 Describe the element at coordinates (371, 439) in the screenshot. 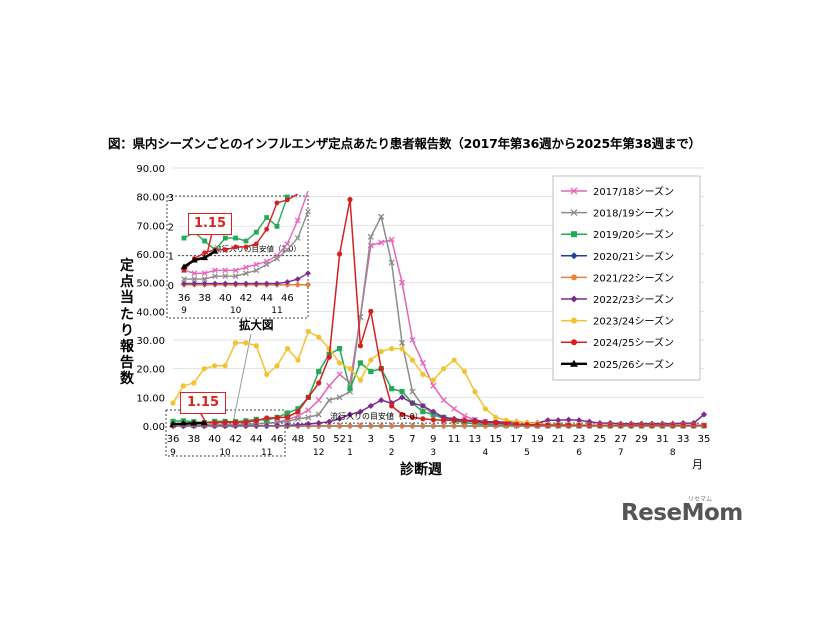

I see `x-tick-label: 3` at that location.